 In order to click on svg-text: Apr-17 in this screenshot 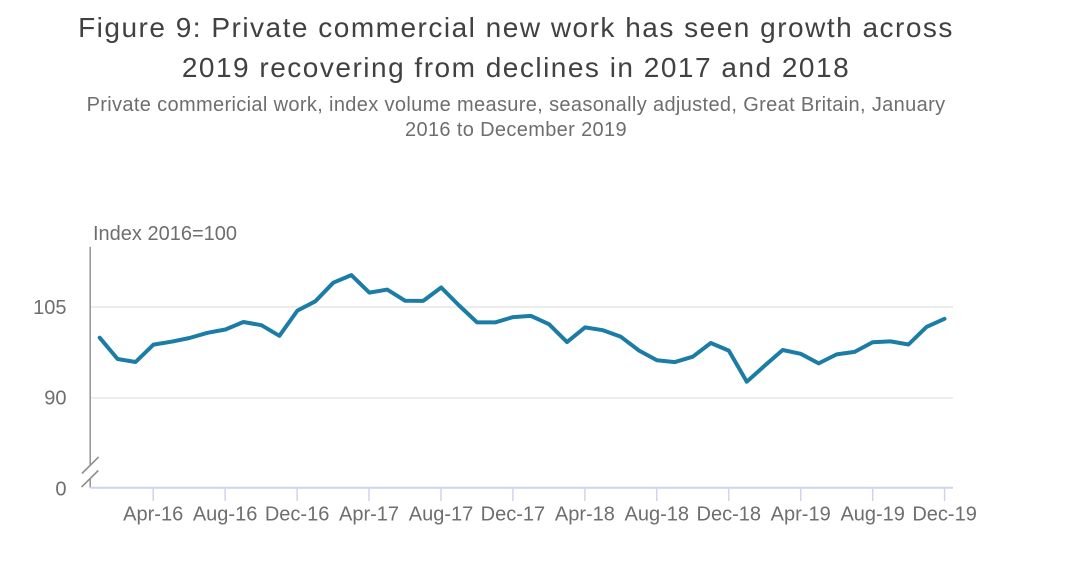, I will do `click(369, 515)`.